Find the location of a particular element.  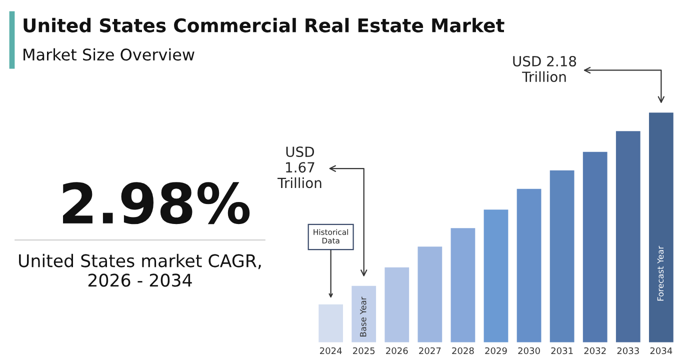

x-tick-label: 2027 is located at coordinates (430, 350).